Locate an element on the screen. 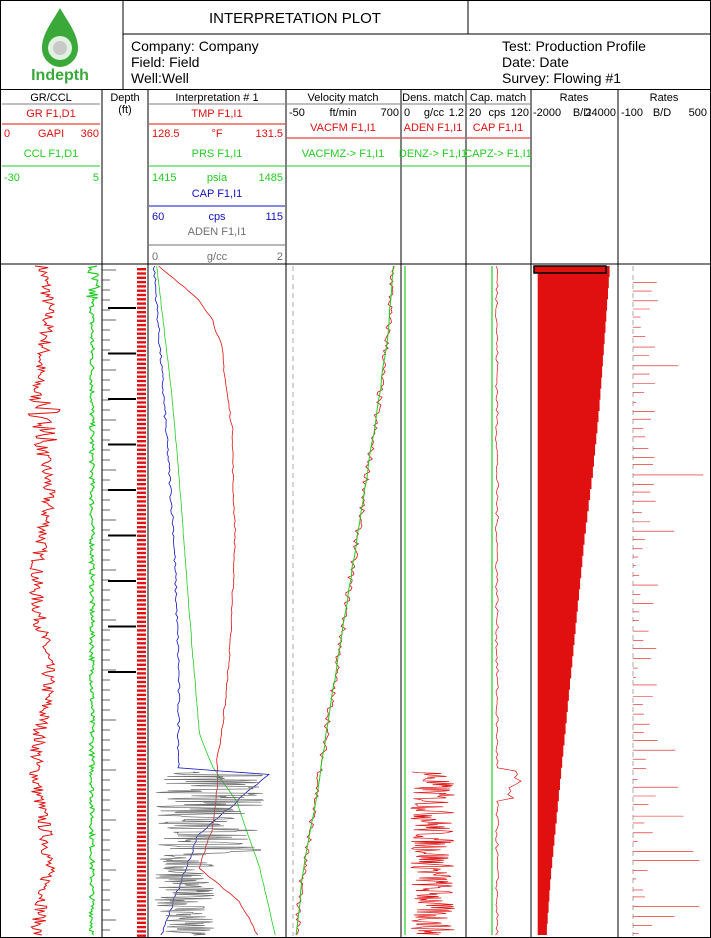 The image size is (711, 938). density-aden-curve is located at coordinates (432, 853).